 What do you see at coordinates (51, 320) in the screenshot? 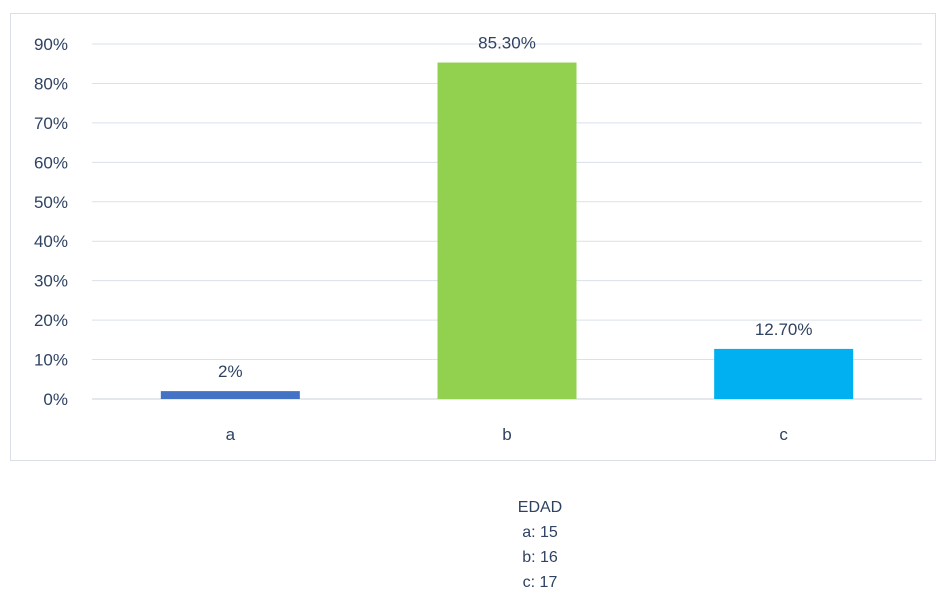
I see `y-tick-label: 20%` at bounding box center [51, 320].